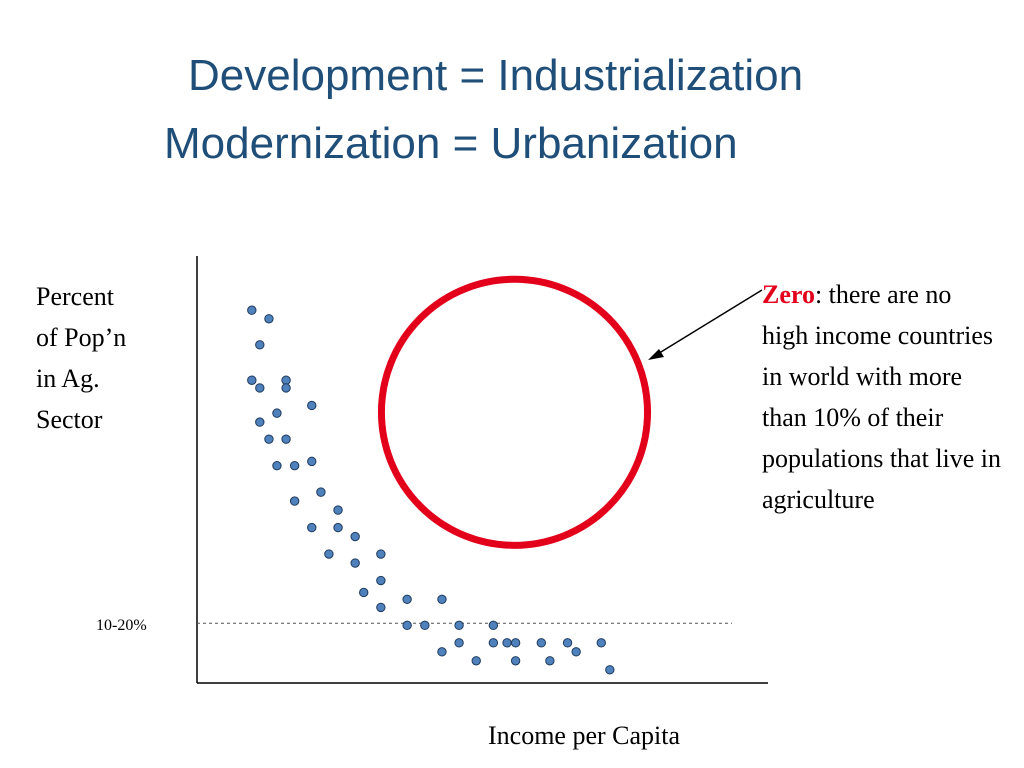 This screenshot has height=768, width=1024. Describe the element at coordinates (75, 296) in the screenshot. I see `y-axis-label-line: Percent` at that location.